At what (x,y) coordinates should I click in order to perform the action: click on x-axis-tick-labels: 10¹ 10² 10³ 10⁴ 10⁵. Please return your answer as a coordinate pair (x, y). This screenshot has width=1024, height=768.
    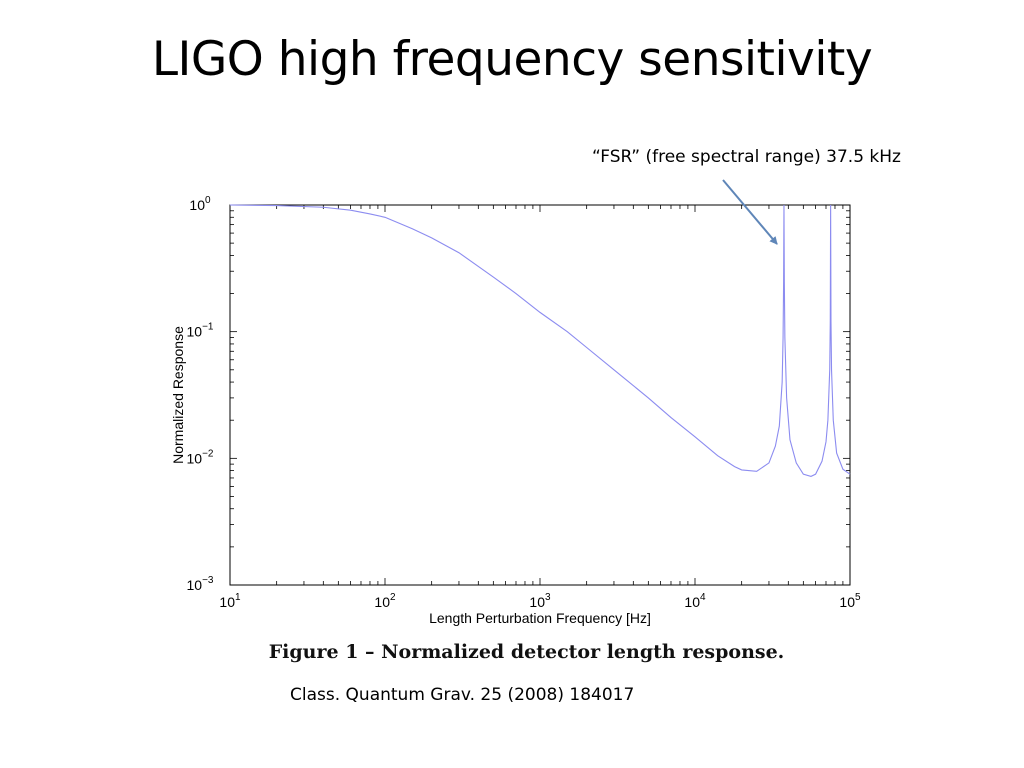
    Looking at the image, I should click on (540, 601).